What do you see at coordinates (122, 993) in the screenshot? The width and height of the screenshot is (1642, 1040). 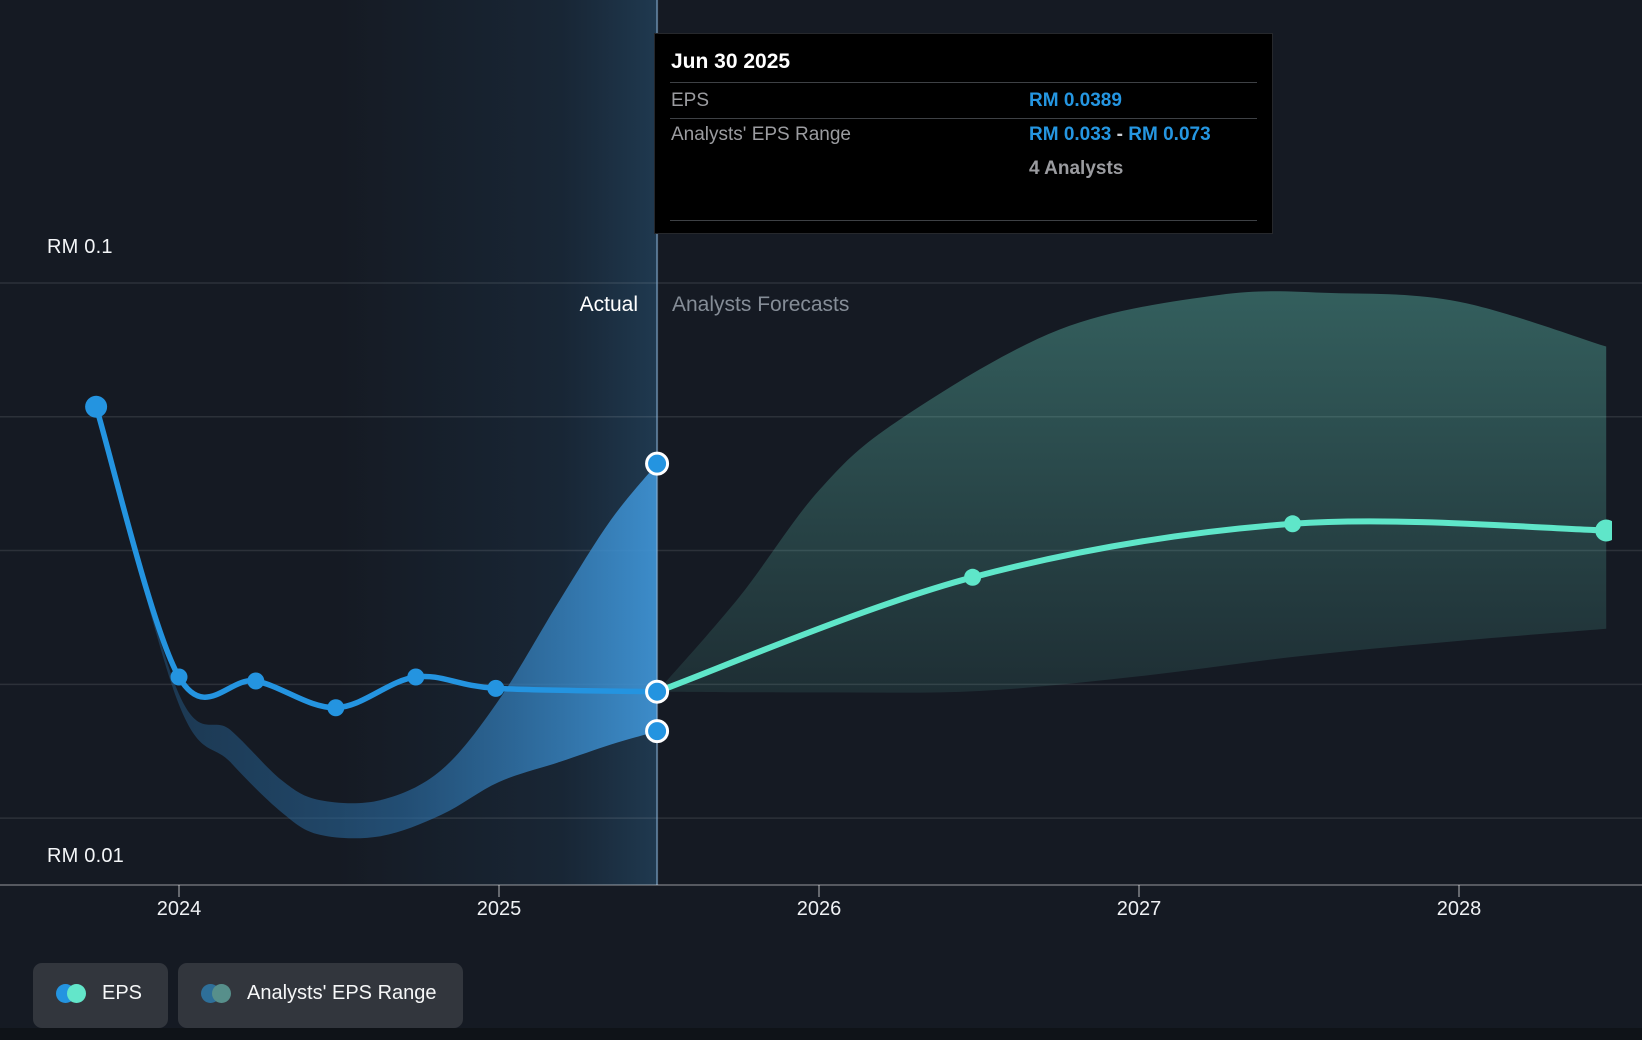 I see `legend-item-label: EPS` at bounding box center [122, 993].